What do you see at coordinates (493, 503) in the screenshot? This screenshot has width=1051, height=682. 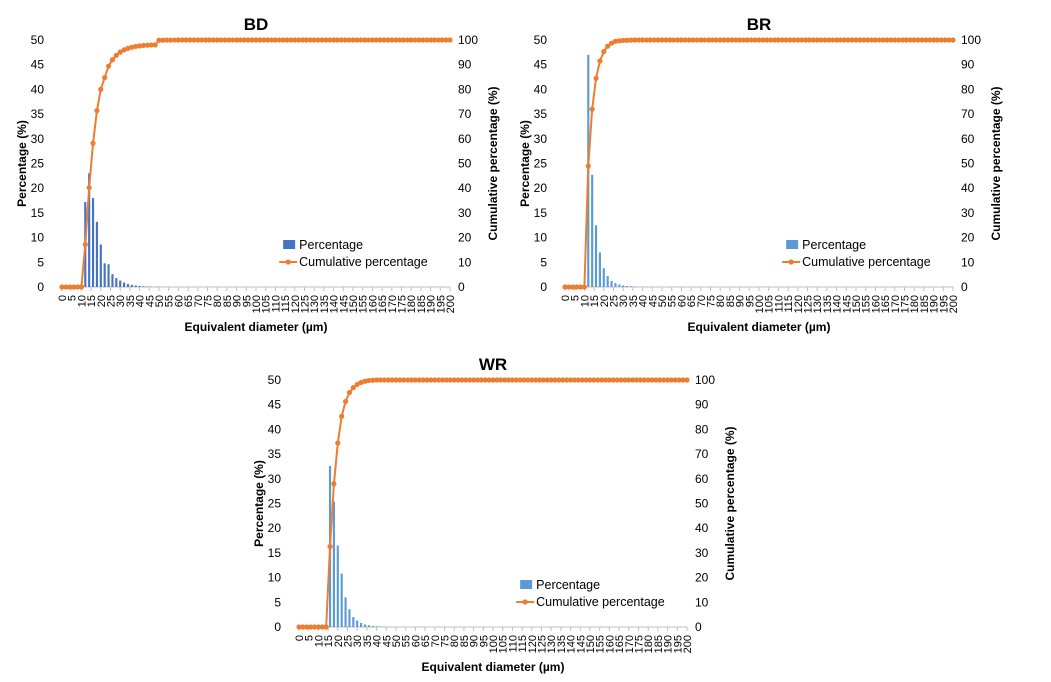 I see `cumulative-line` at bounding box center [493, 503].